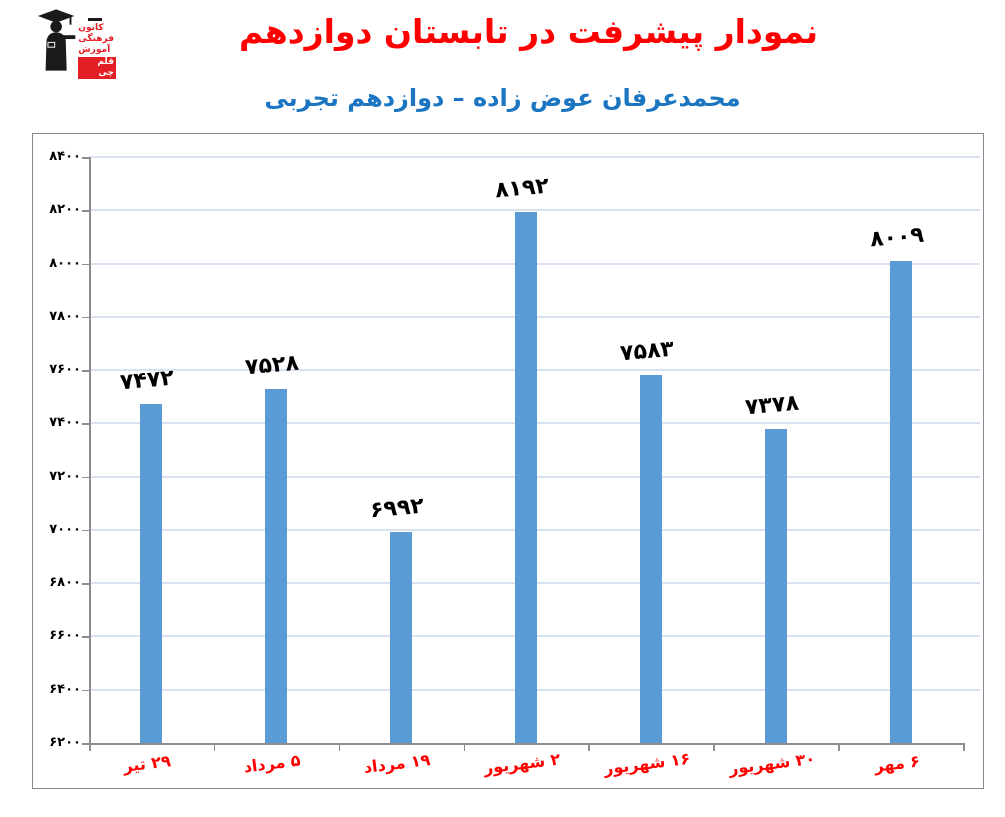 This screenshot has width=1005, height=817. Describe the element at coordinates (522, 189) in the screenshot. I see `bar-value-label: ۸۱۹۲` at that location.